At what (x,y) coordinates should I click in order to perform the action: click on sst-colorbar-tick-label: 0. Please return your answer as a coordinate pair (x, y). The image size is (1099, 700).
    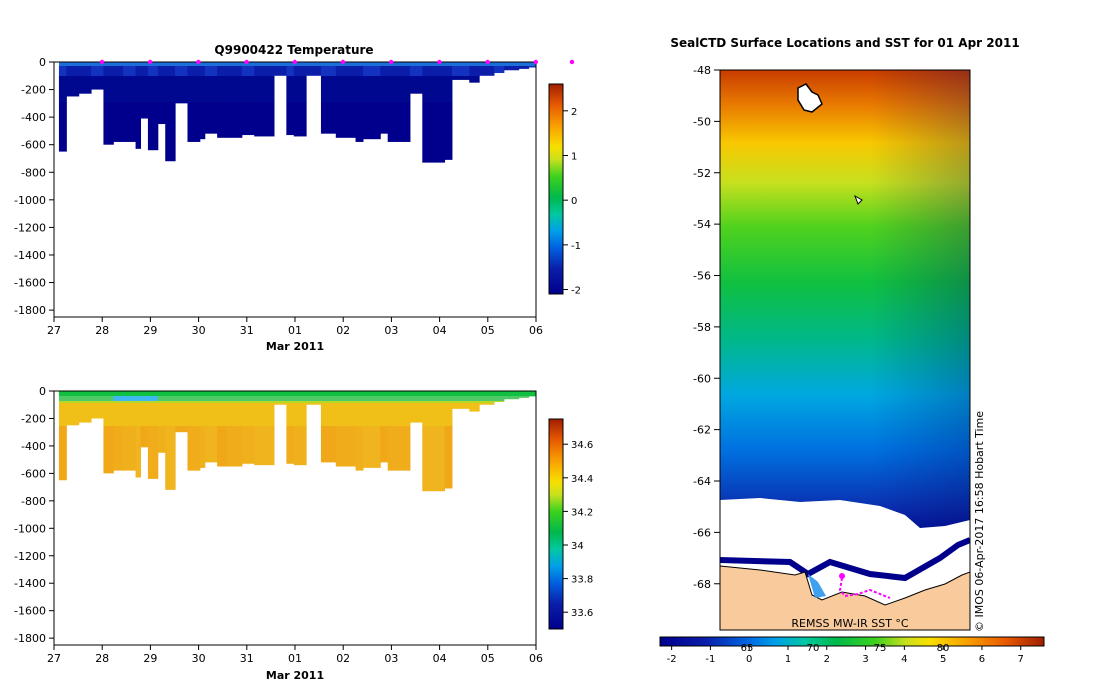
    Looking at the image, I should click on (749, 659).